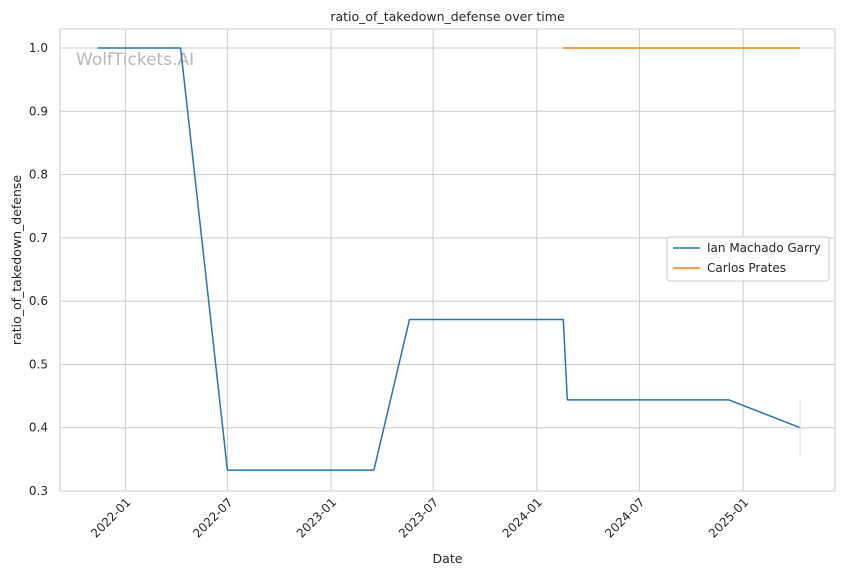  I want to click on y-tick-label: 0.5, so click(38, 364).